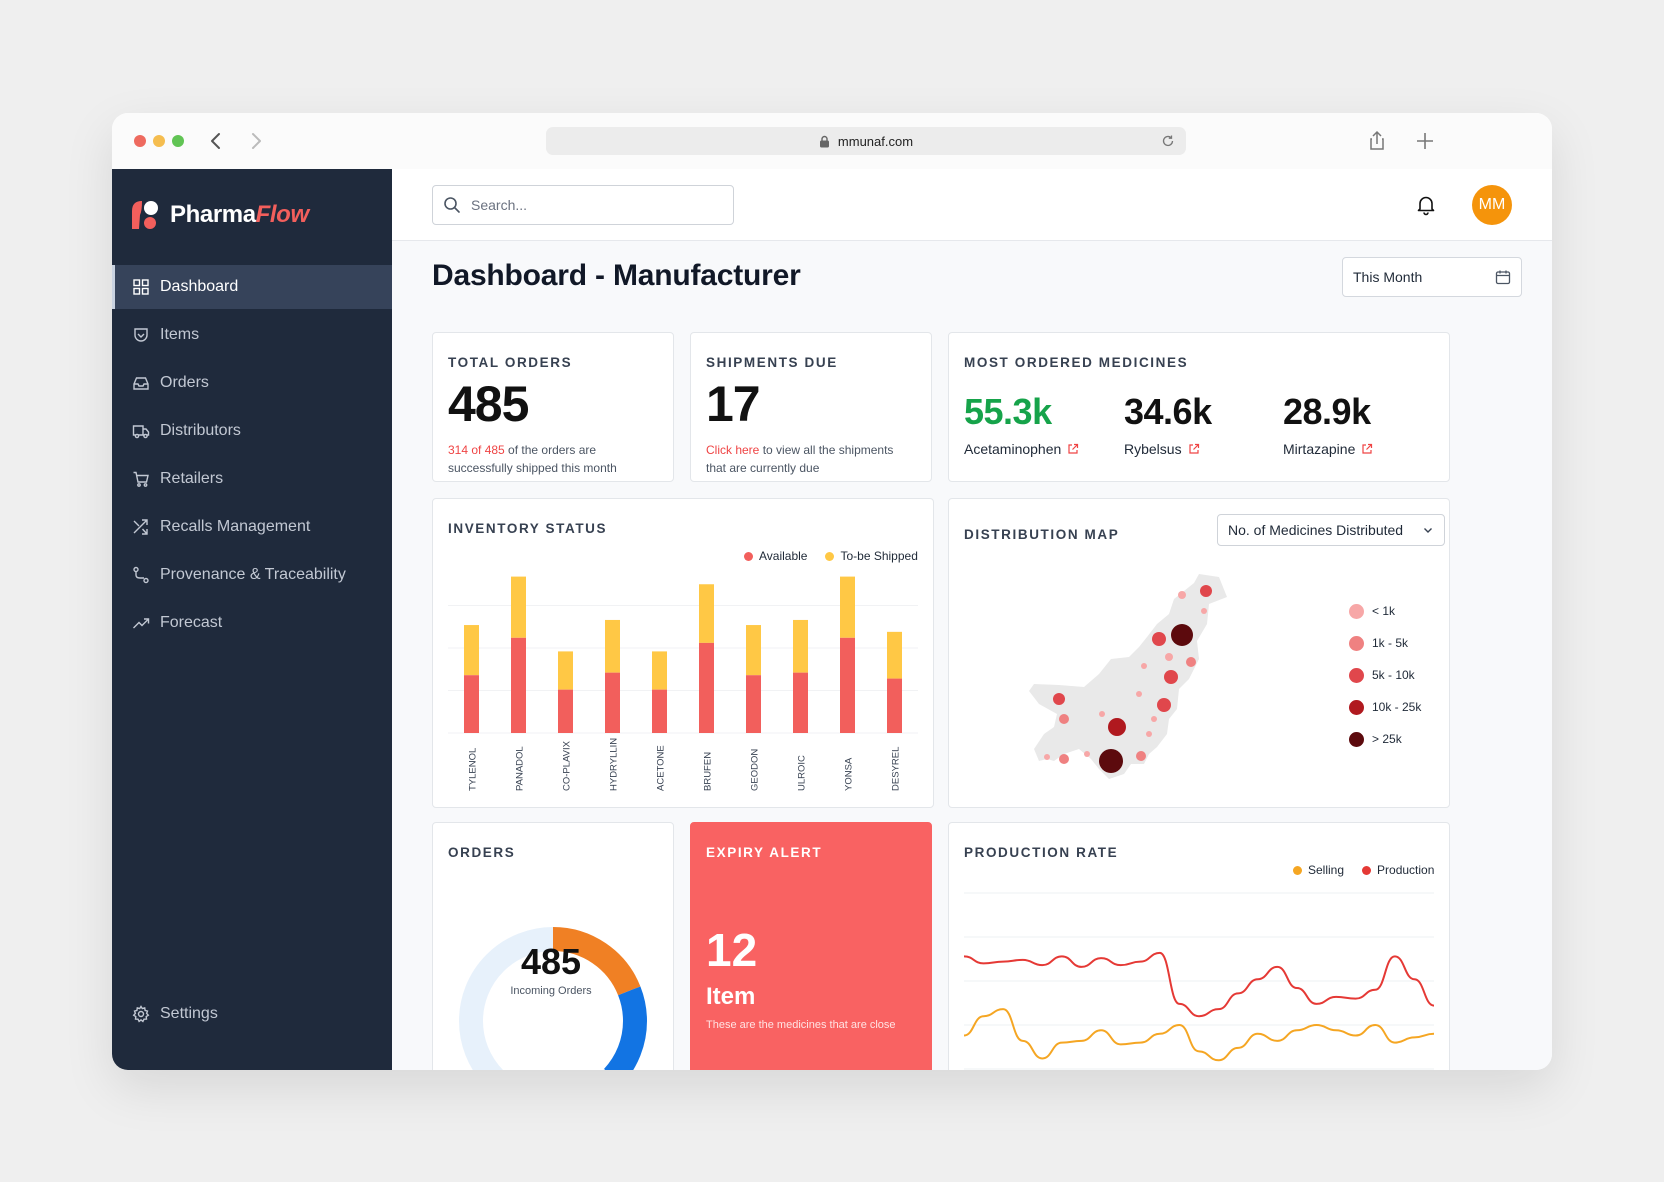 This screenshot has width=1664, height=1182. What do you see at coordinates (159, 141) in the screenshot?
I see `minimize-window-button` at bounding box center [159, 141].